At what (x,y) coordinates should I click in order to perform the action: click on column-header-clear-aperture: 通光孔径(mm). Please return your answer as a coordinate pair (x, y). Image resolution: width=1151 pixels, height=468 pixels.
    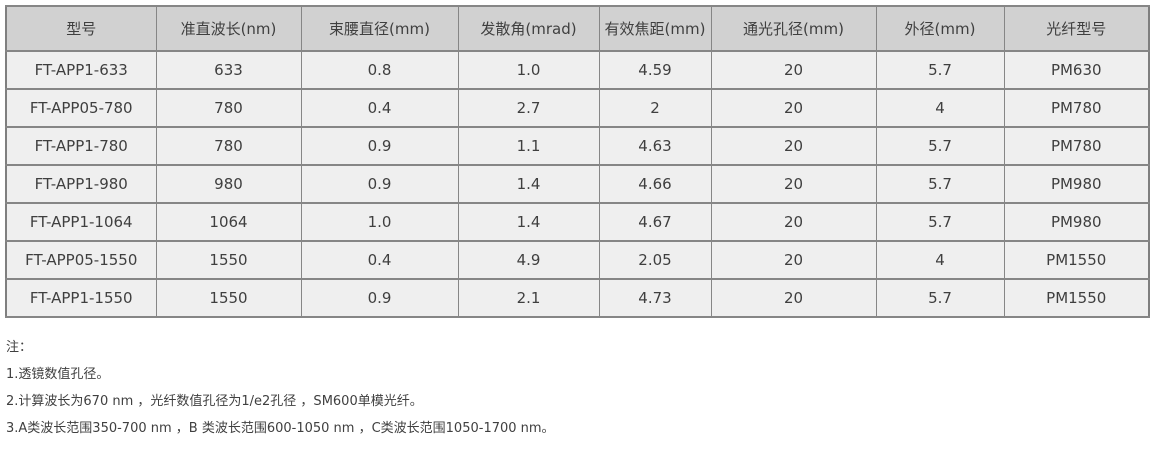
    Looking at the image, I should click on (793, 28).